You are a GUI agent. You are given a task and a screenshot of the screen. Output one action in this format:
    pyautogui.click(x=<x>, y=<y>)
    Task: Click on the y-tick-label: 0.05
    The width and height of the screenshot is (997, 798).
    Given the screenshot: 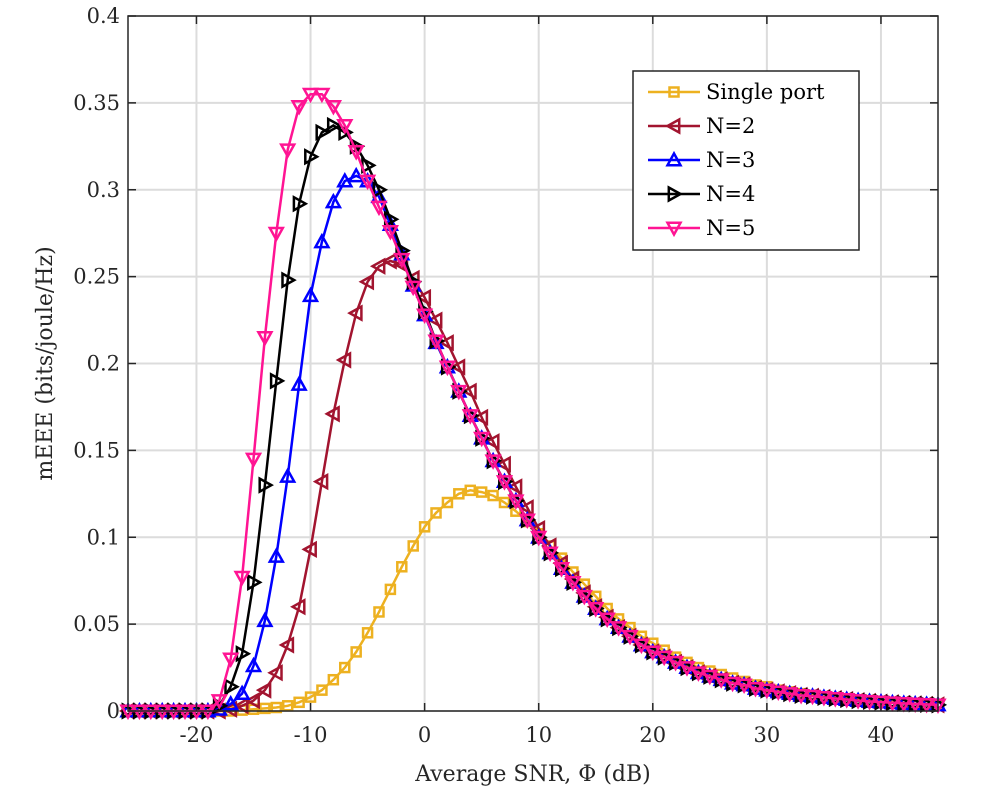 What is the action you would take?
    pyautogui.click(x=96, y=624)
    